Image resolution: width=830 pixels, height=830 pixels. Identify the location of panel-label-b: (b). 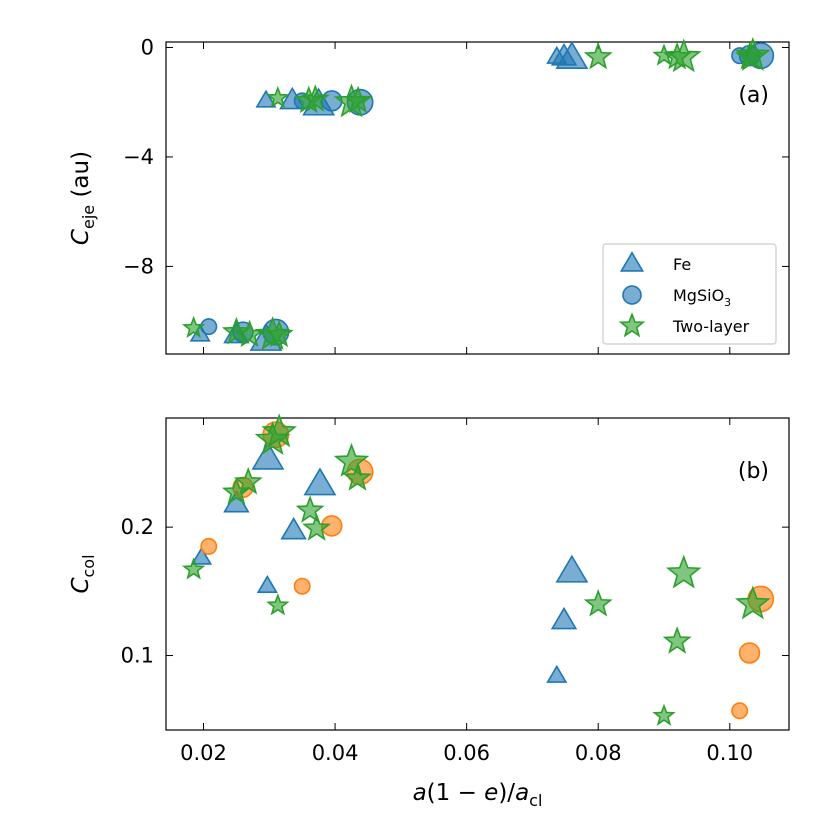
(753, 471).